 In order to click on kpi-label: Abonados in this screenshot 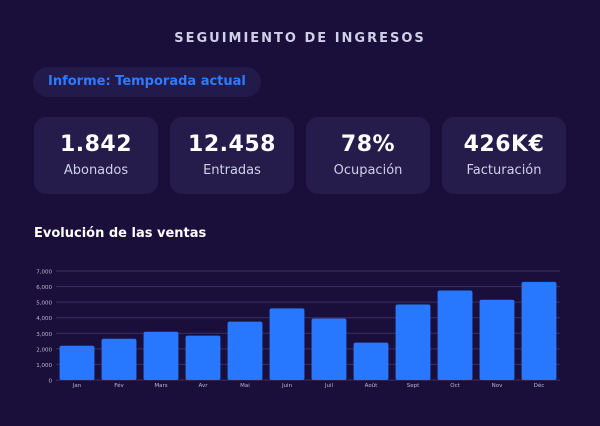, I will do `click(96, 170)`.